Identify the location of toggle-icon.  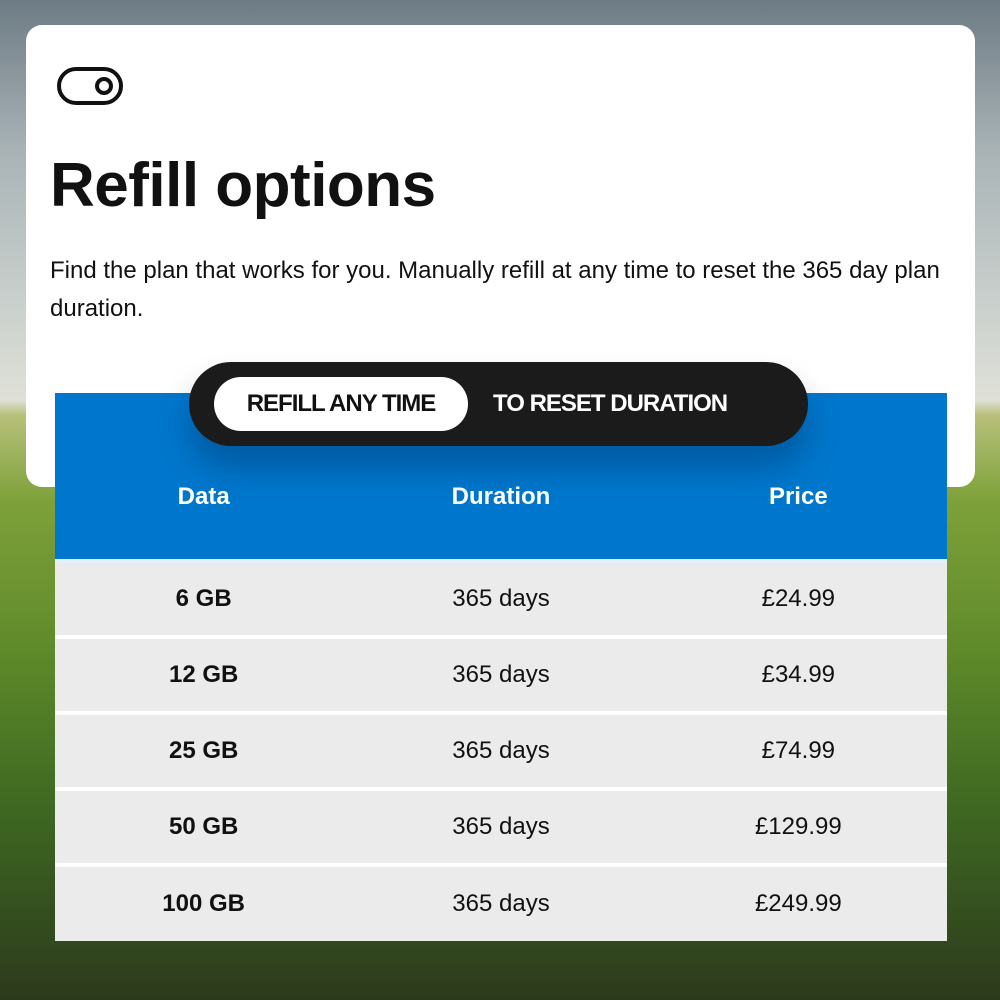
(90, 86).